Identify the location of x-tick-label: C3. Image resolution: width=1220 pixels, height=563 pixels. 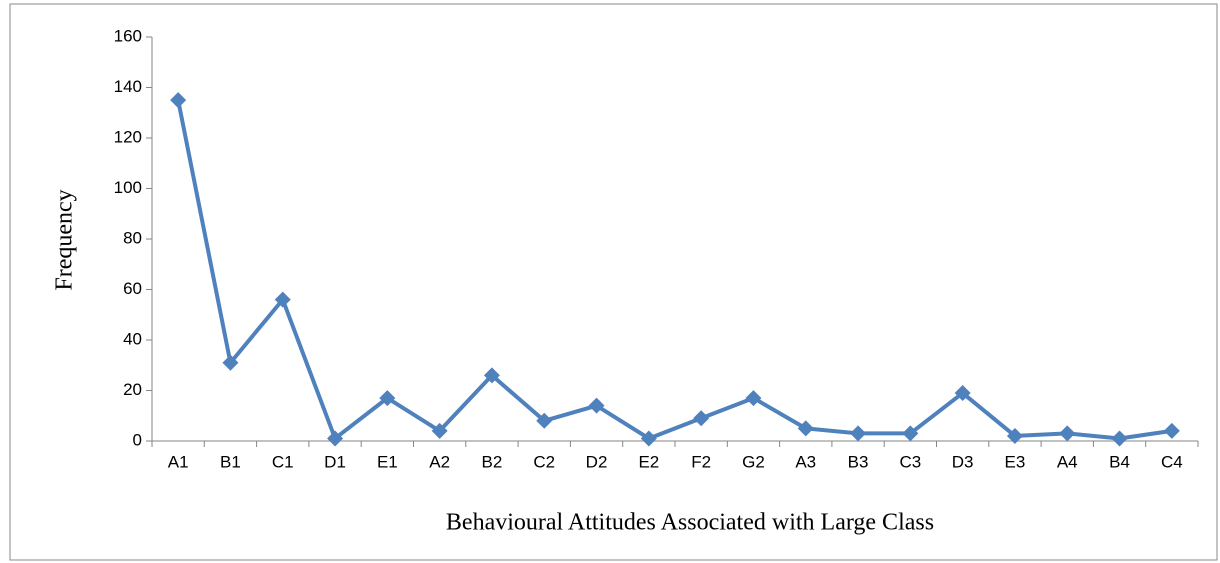
(910, 461).